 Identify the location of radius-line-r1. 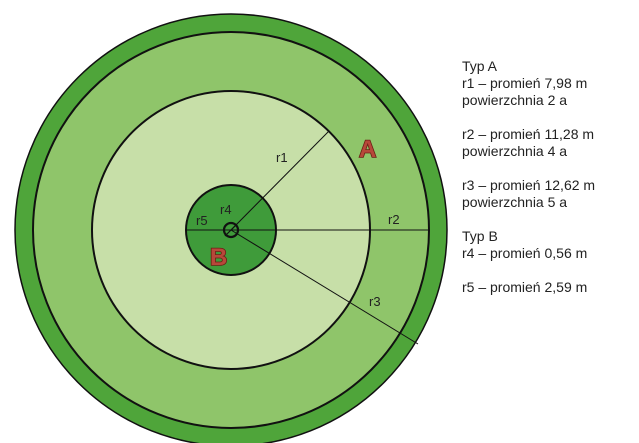
(280, 180).